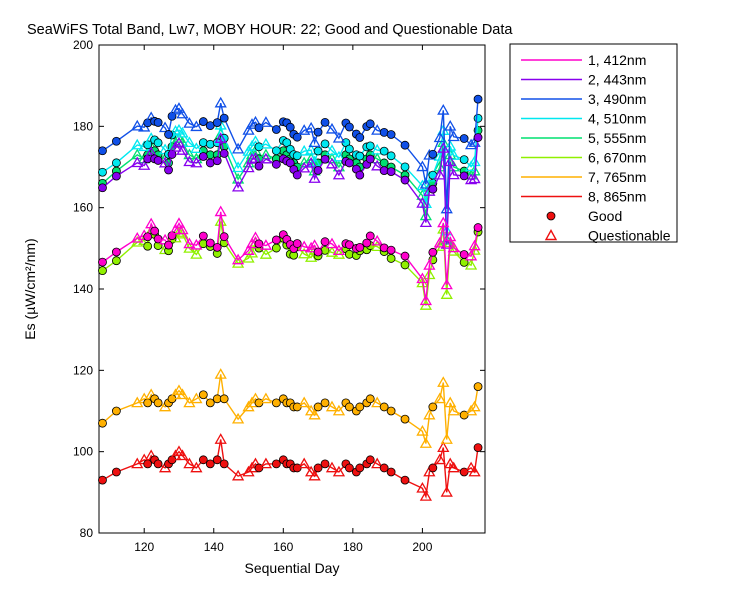 The image size is (750, 600). Describe the element at coordinates (83, 370) in the screenshot. I see `y-tick-label: 120` at that location.